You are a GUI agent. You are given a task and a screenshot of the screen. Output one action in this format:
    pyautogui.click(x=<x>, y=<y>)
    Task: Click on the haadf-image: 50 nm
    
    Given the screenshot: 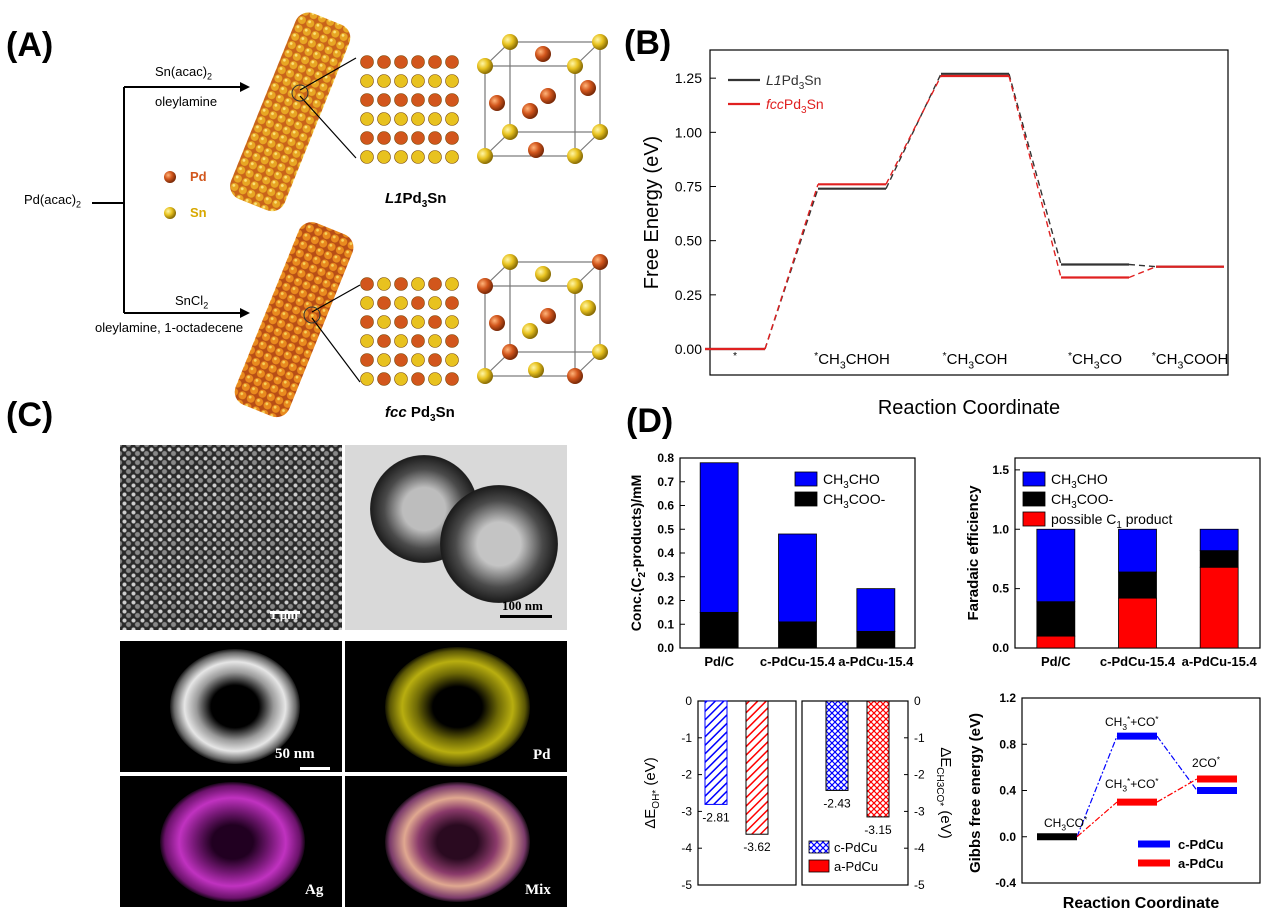 What is the action you would take?
    pyautogui.click(x=231, y=706)
    